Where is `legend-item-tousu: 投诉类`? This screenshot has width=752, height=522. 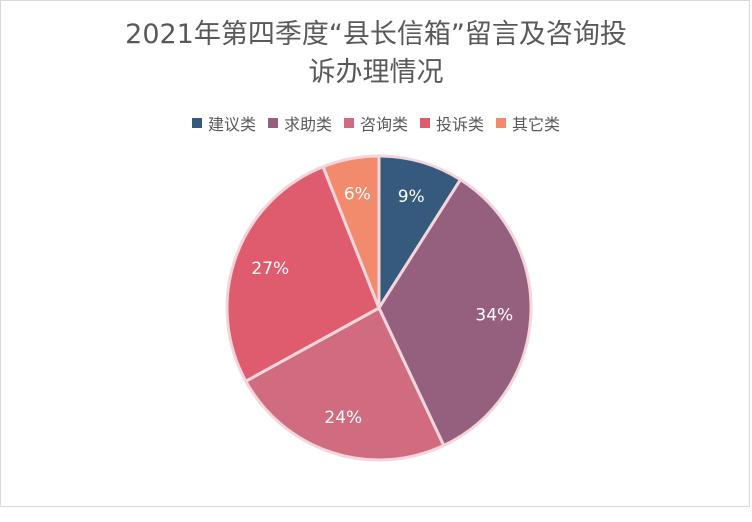
legend-item-tousu: 投诉类 is located at coordinates (452, 123).